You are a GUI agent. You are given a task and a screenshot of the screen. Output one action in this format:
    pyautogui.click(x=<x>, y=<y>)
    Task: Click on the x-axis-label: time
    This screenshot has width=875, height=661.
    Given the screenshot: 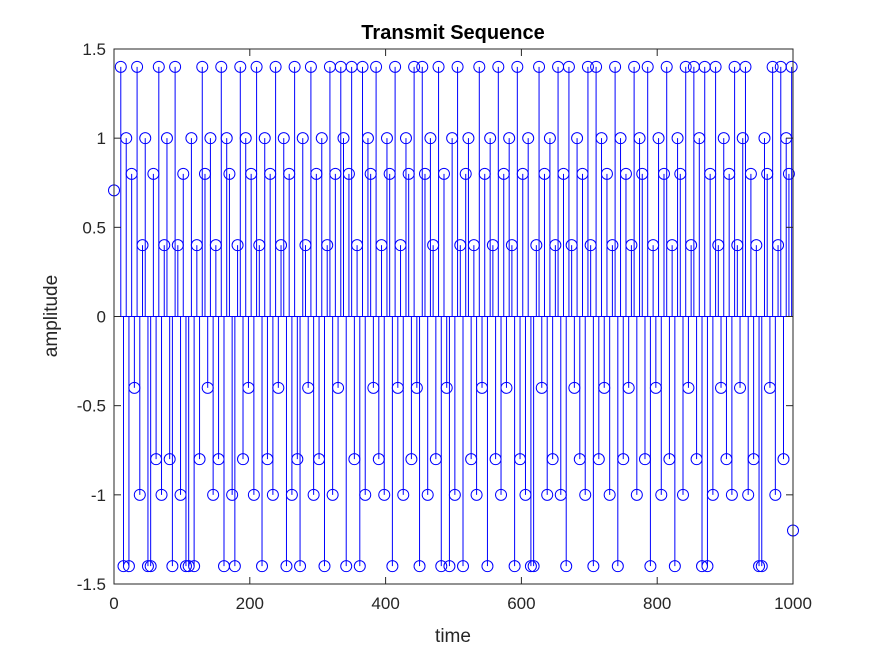 What is the action you would take?
    pyautogui.click(x=453, y=636)
    